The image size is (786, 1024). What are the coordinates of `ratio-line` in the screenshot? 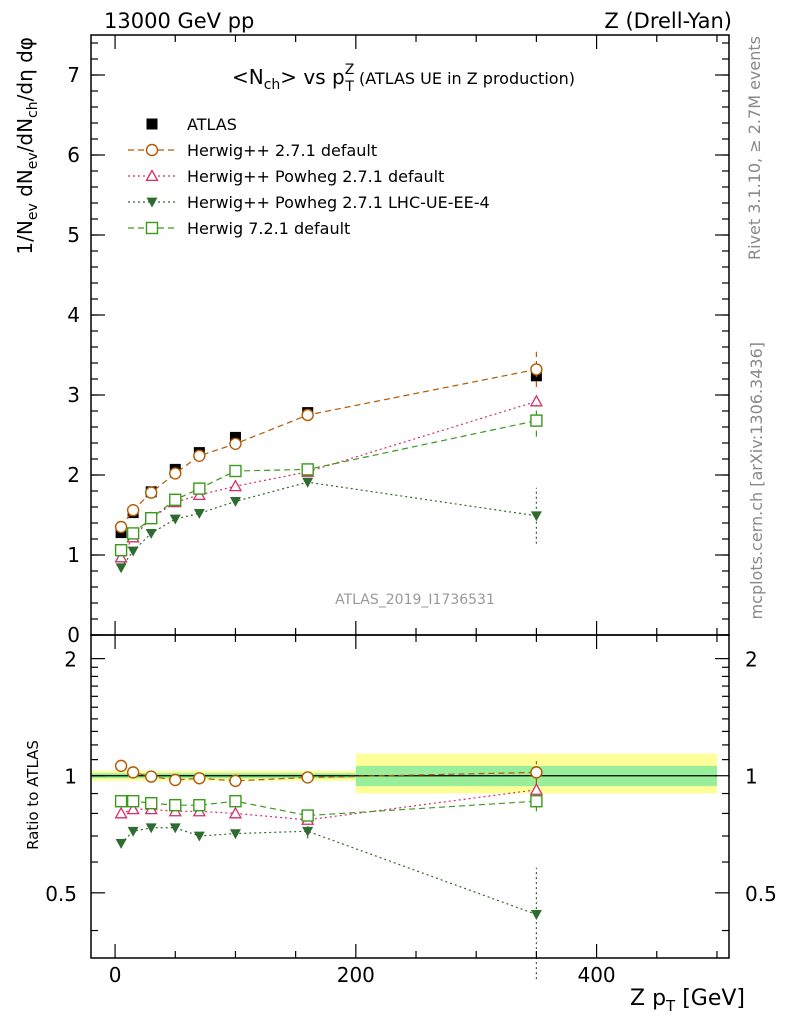 It's located at (328, 871).